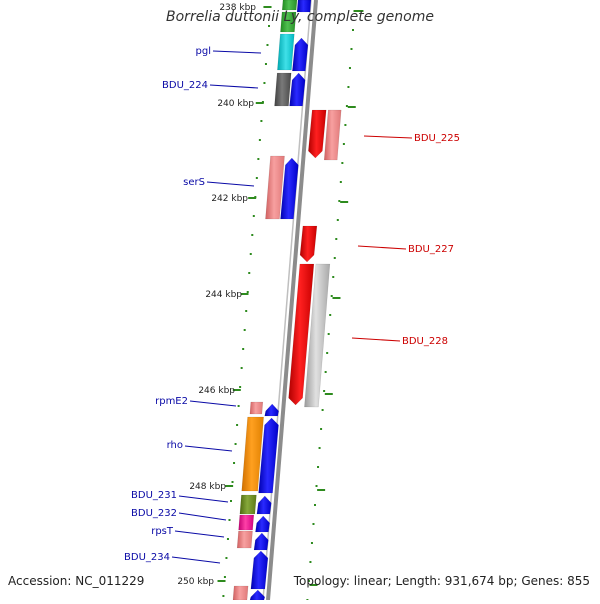 This screenshot has width=600, height=604. I want to click on gene-cyan-pgl, so click(288, 22).